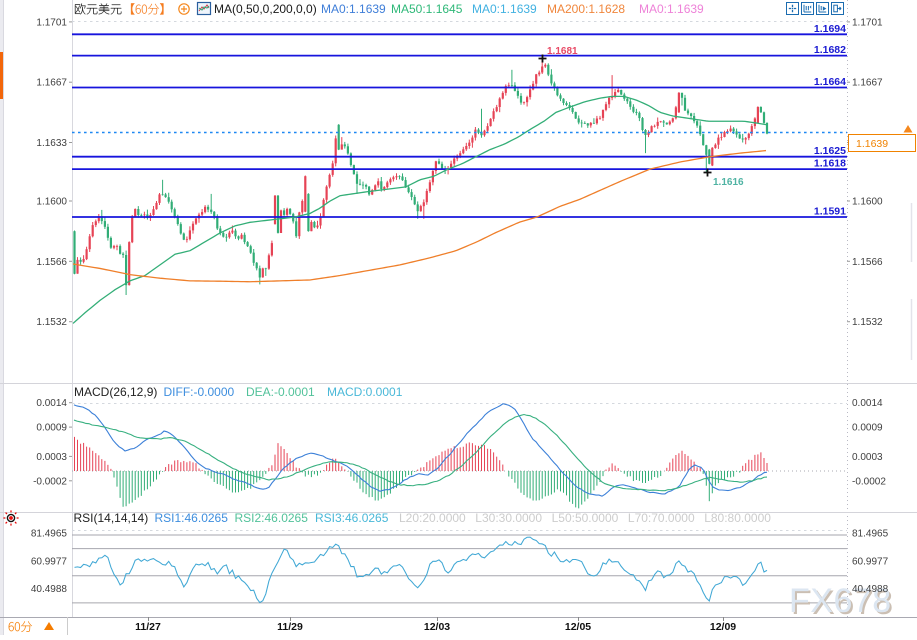 Image resolution: width=917 pixels, height=640 pixels. I want to click on svg-text: MACD:0.0001, so click(365, 392).